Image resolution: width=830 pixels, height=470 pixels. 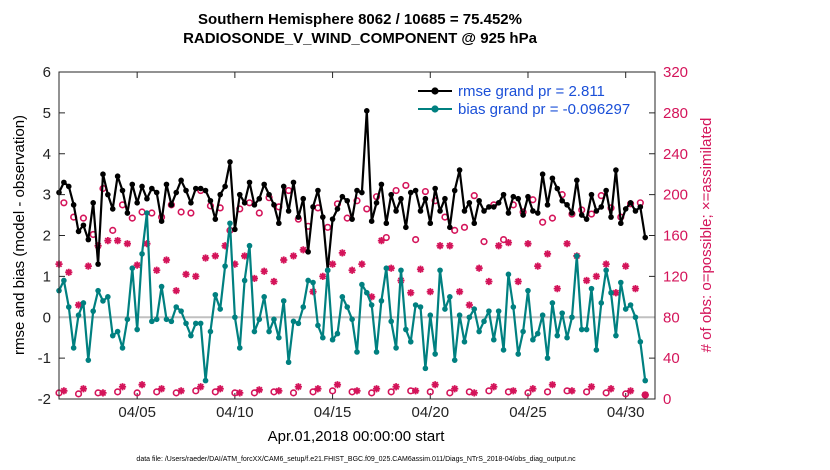 What do you see at coordinates (44, 399) in the screenshot?
I see `y-tick-label-left: -2` at bounding box center [44, 399].